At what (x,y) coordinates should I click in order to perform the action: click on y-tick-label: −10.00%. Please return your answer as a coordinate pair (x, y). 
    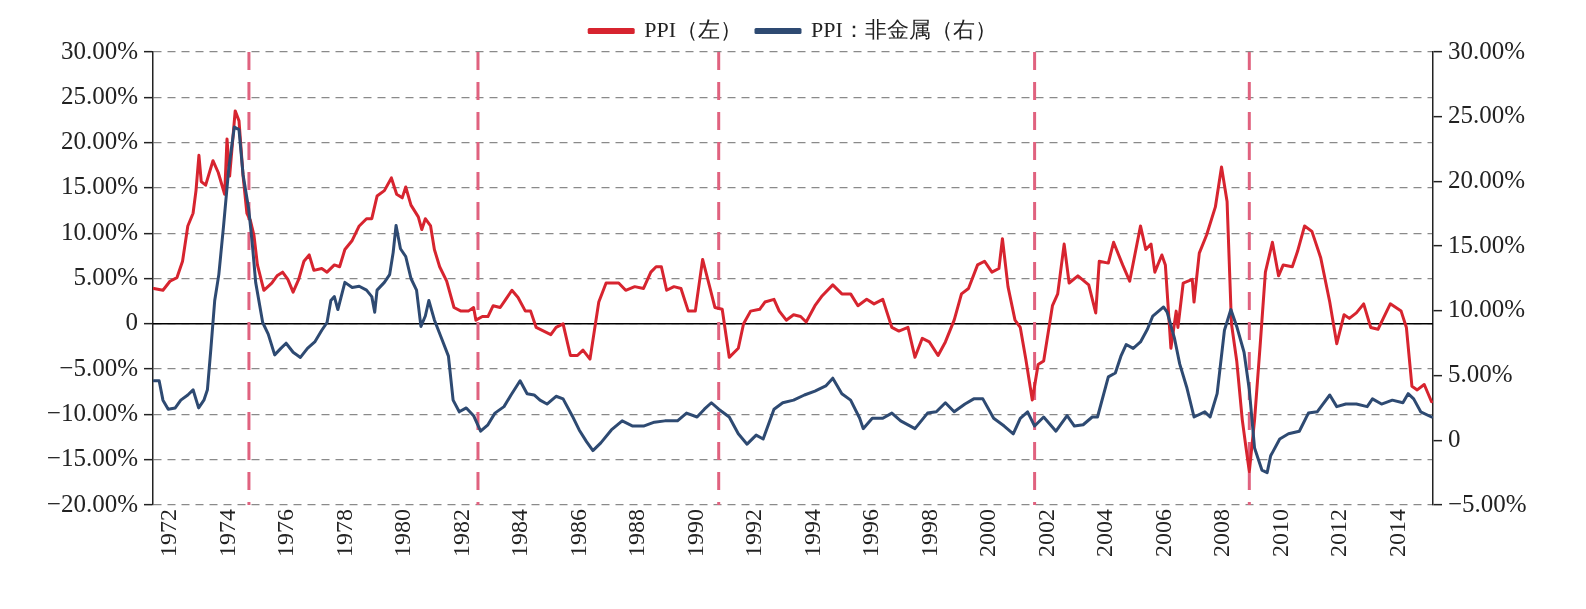
    Looking at the image, I should click on (92, 412).